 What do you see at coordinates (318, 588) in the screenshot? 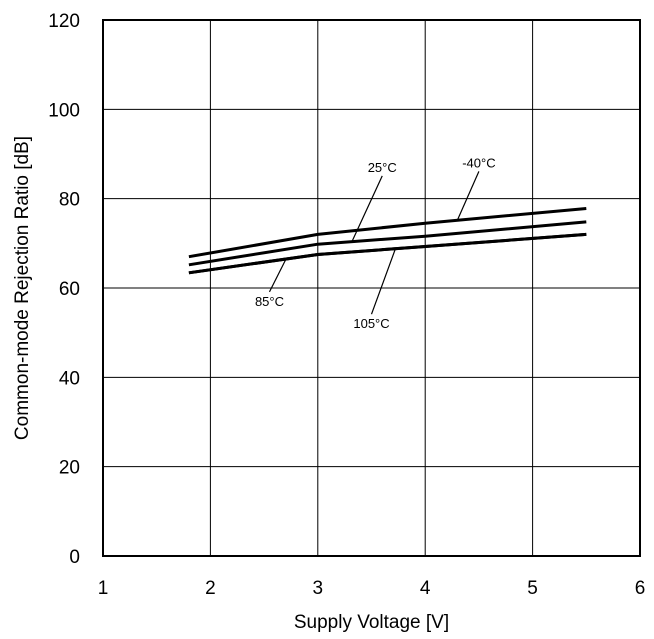
I see `x-tick-label: 3` at bounding box center [318, 588].